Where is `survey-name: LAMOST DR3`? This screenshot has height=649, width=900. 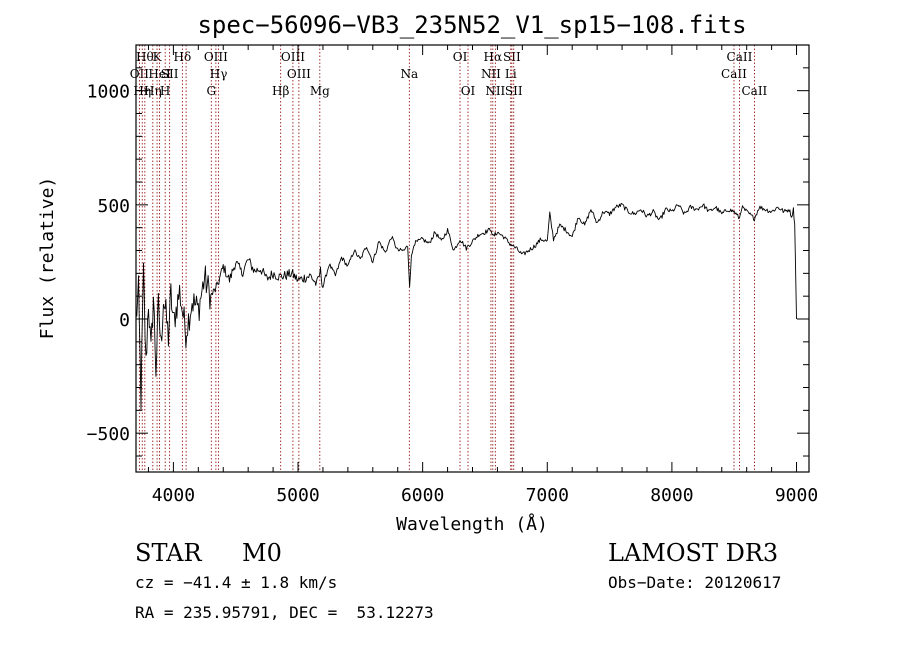 survey-name: LAMOST DR3 is located at coordinates (693, 553).